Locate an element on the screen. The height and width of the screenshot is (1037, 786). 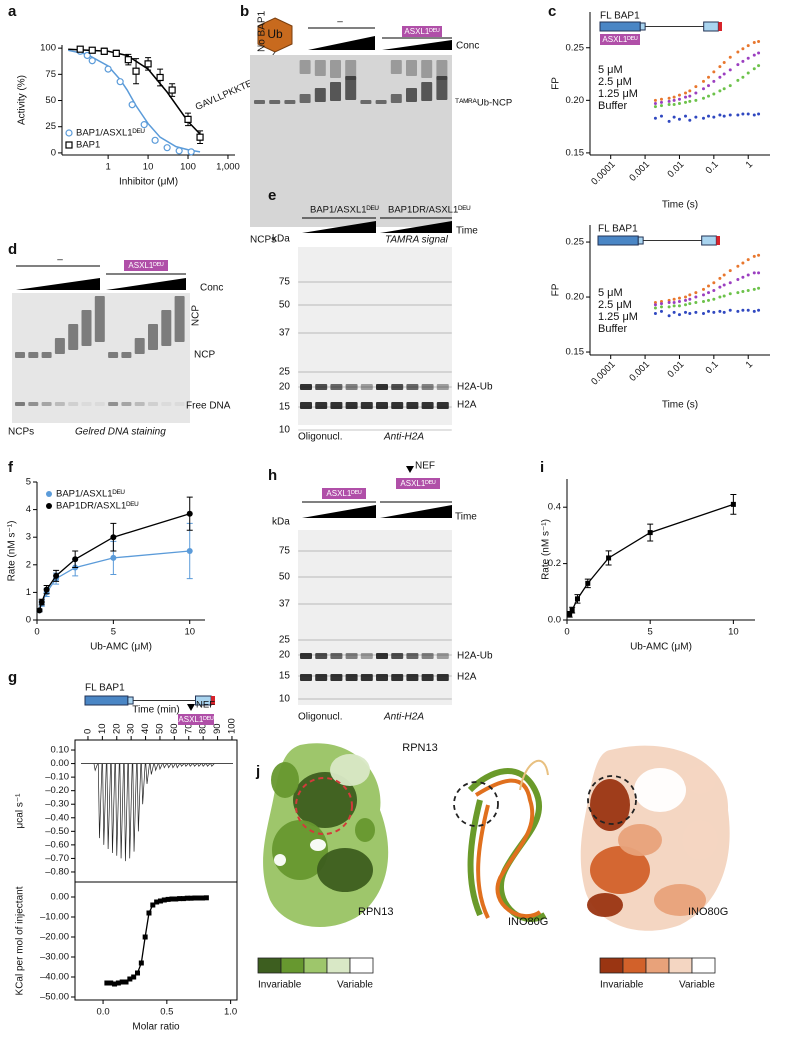
ribbon-loop is located at coordinates (534, 775).